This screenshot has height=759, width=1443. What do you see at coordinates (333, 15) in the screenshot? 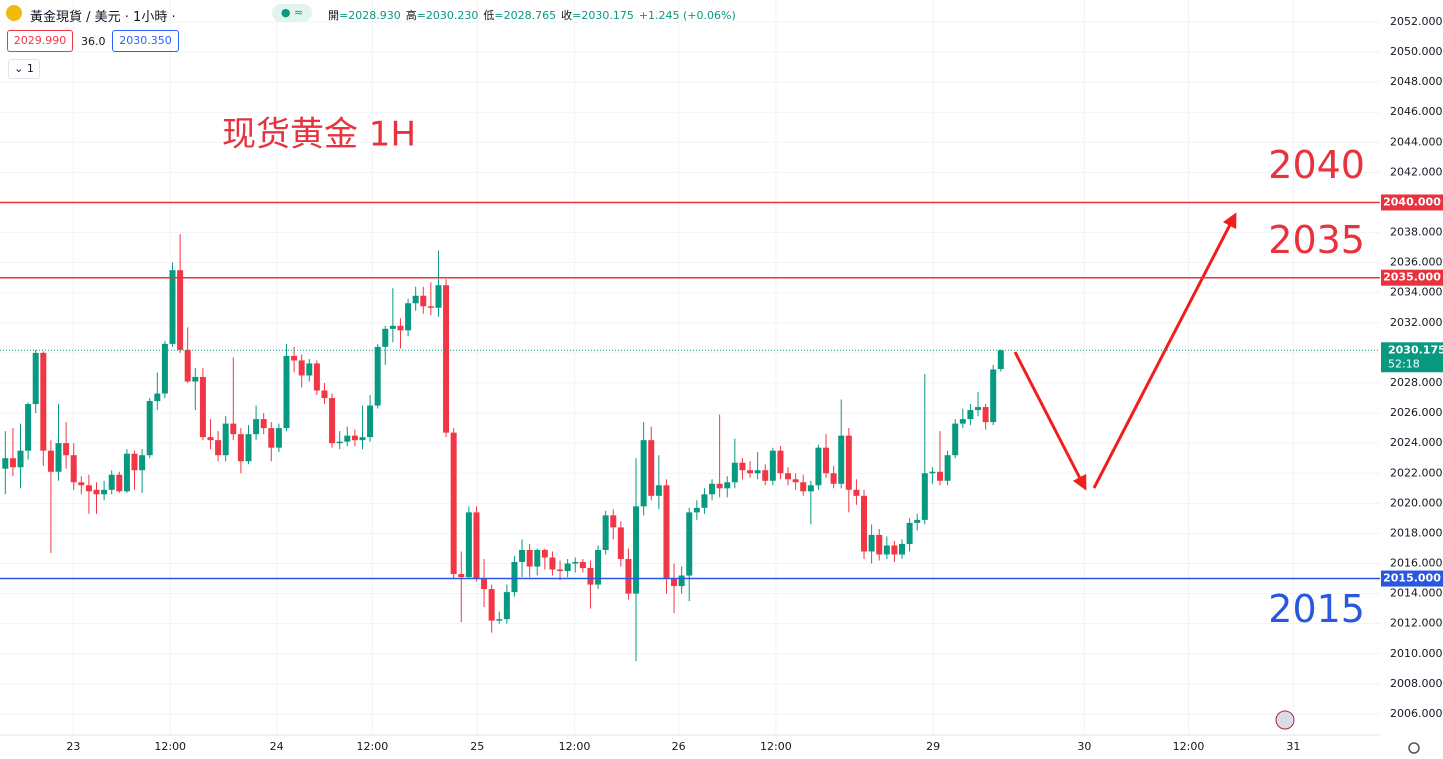
I see `ohlc-name: 開` at bounding box center [333, 15].